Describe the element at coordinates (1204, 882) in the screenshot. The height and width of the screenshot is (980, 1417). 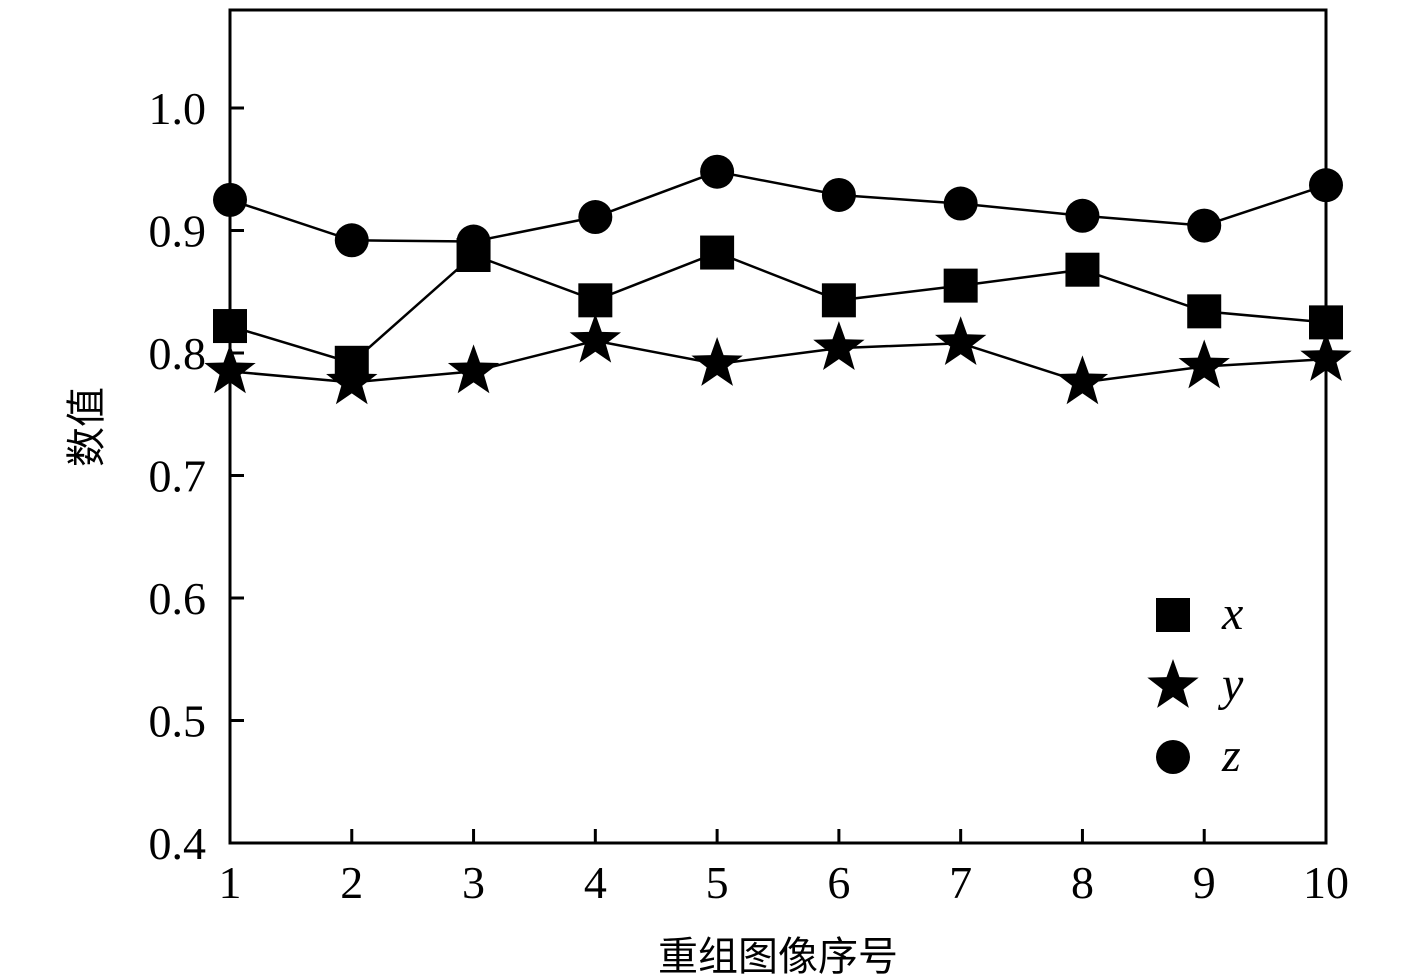
I see `x-tick-label: 9` at that location.